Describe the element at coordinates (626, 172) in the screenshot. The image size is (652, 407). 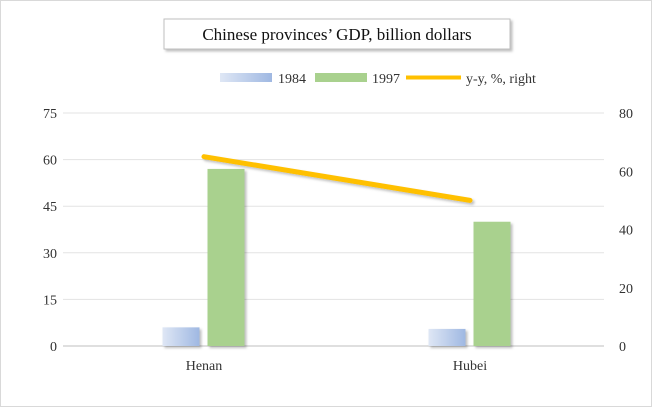
I see `right-tick-label: 60` at that location.